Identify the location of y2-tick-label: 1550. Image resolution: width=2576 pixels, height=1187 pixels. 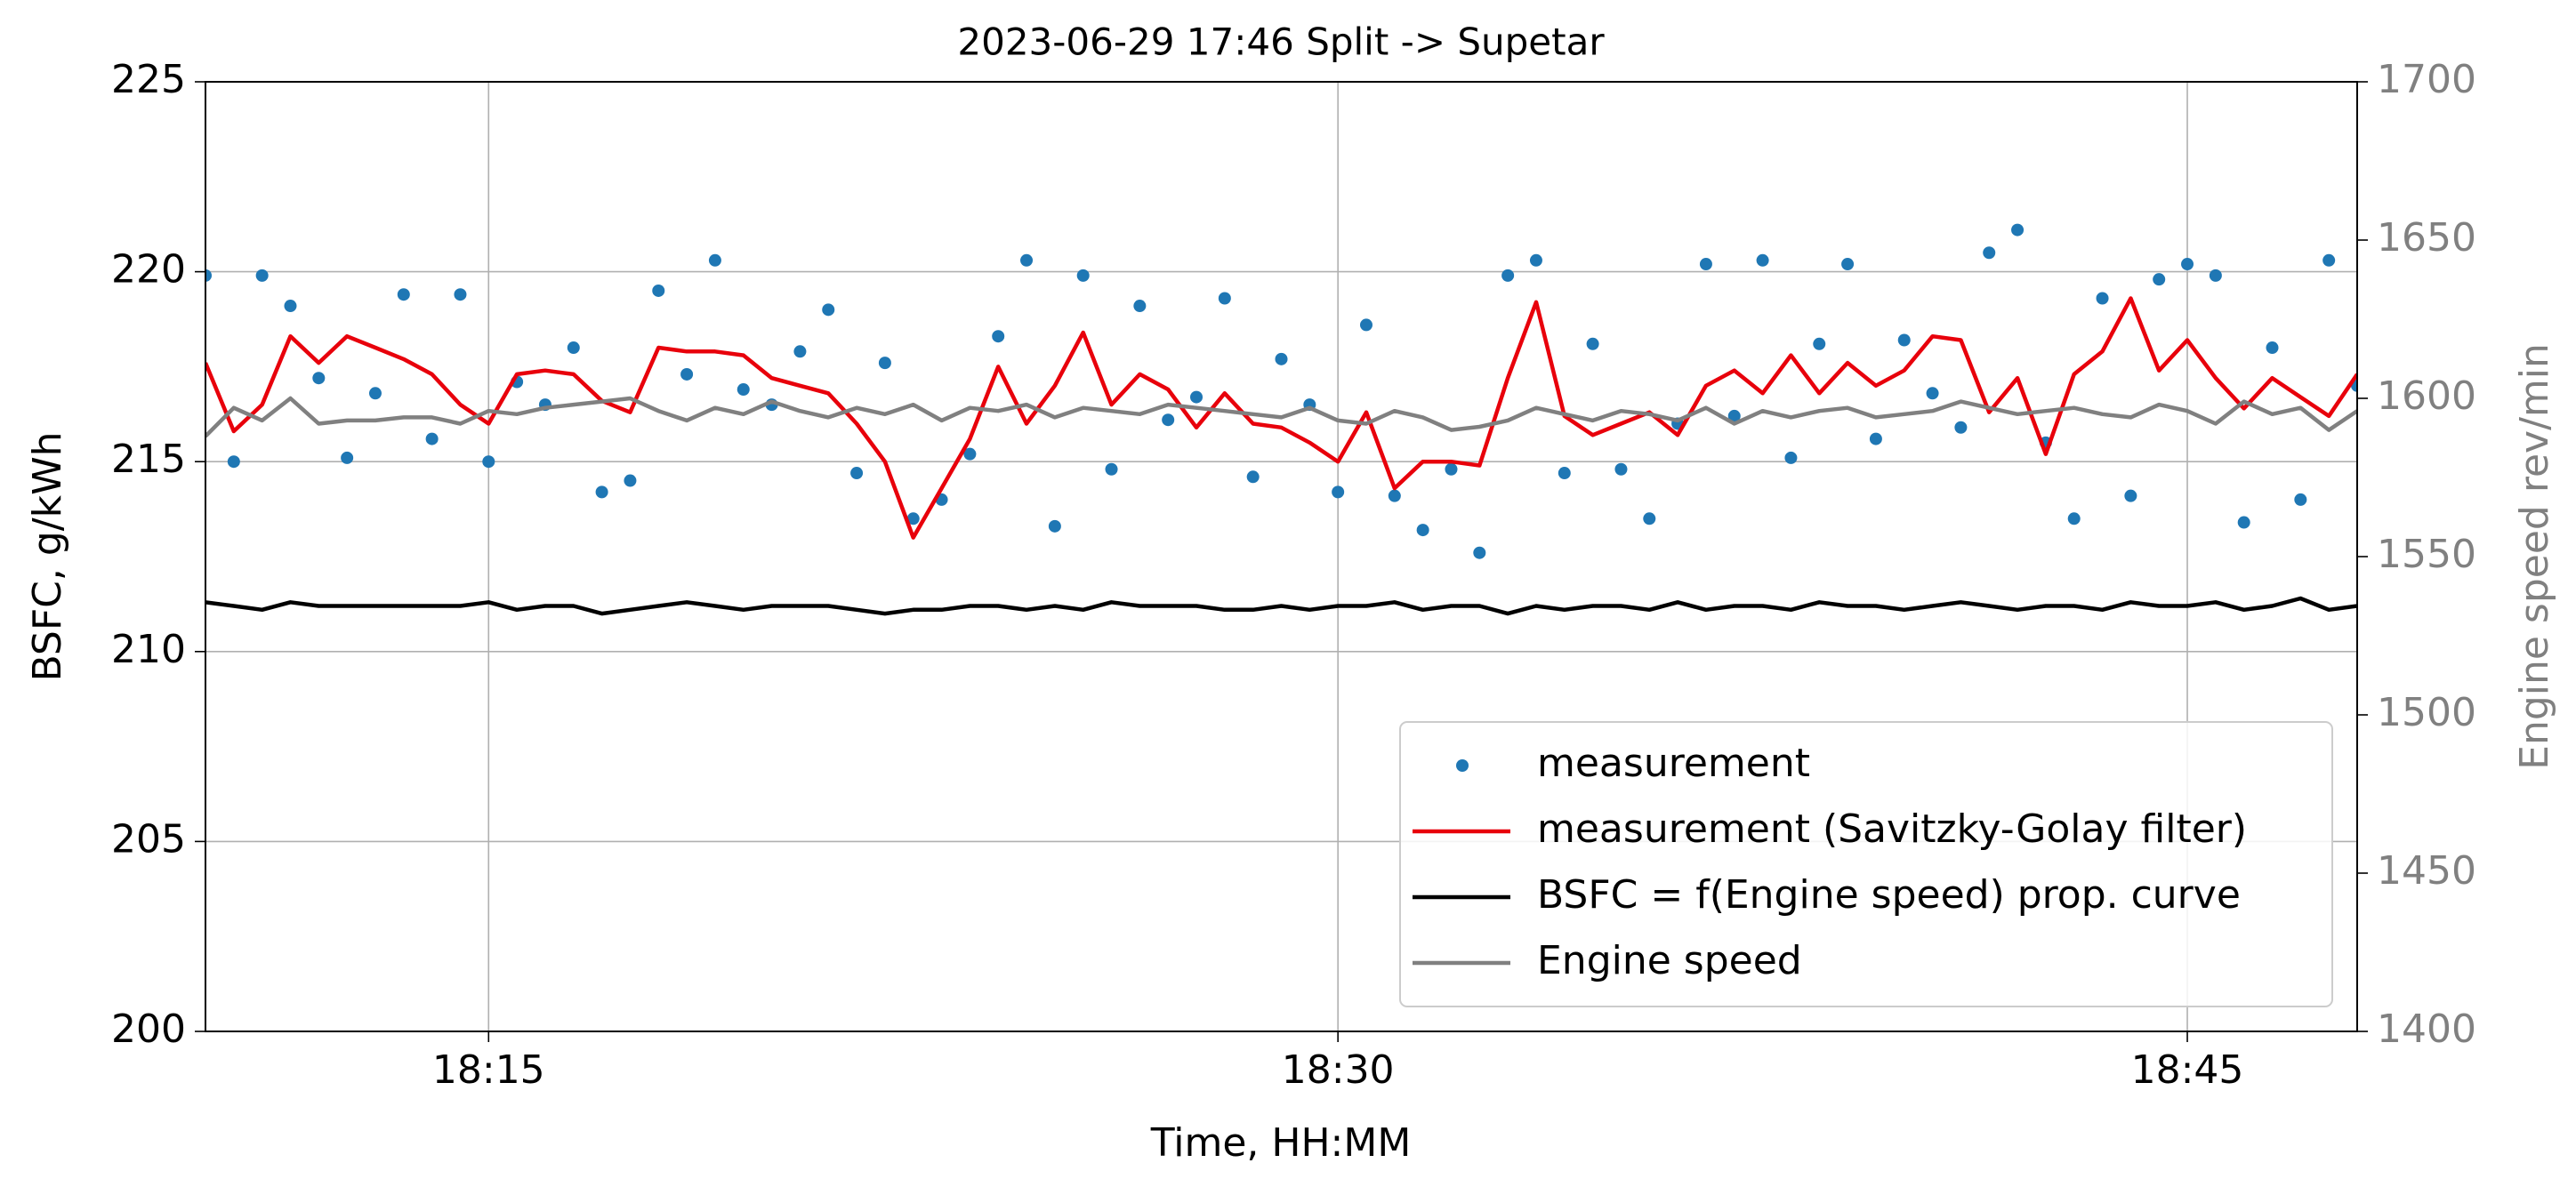
(2426, 554).